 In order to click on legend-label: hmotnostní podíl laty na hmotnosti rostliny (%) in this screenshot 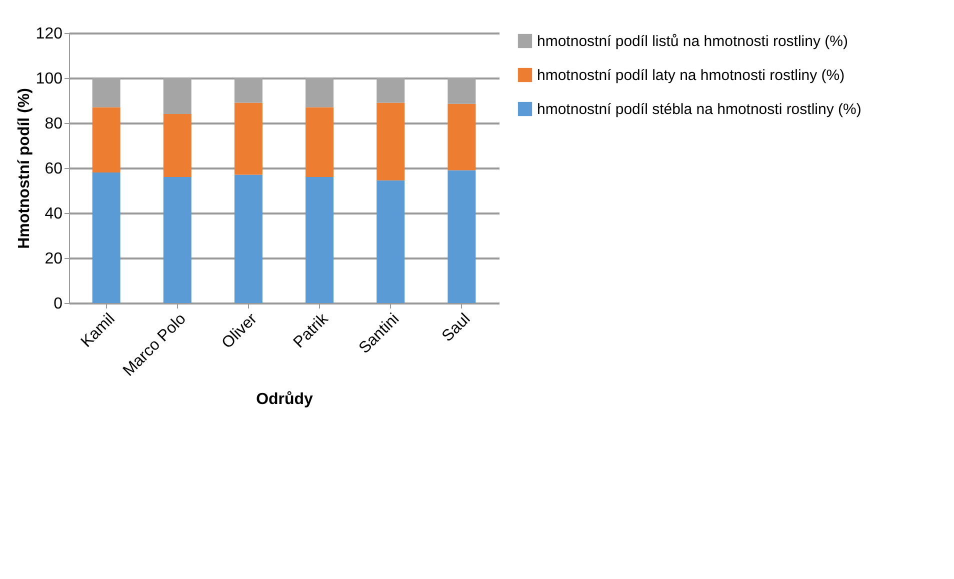, I will do `click(691, 75)`.